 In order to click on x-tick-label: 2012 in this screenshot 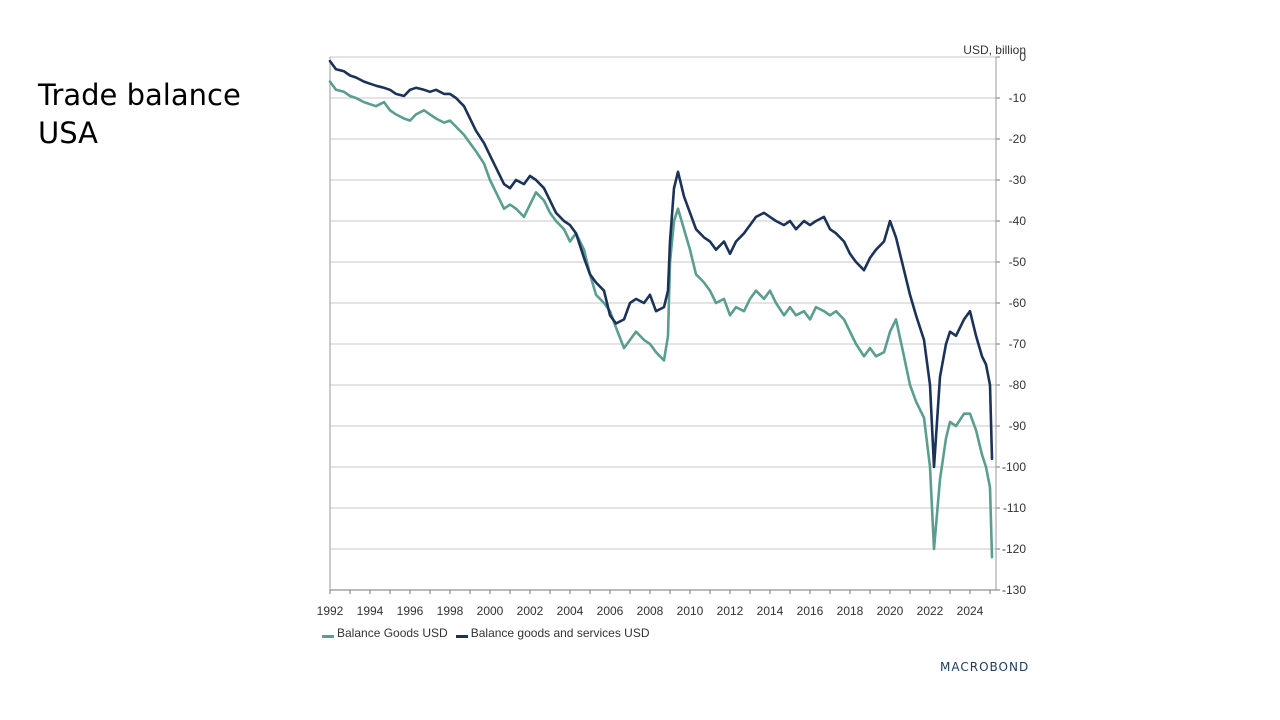, I will do `click(730, 611)`.